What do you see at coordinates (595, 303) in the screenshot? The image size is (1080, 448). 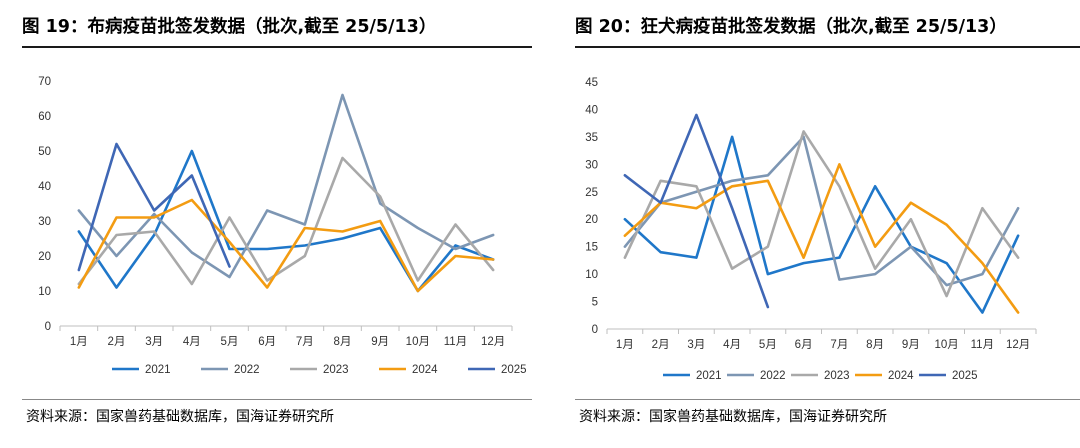 I see `y-tick-label: 5` at bounding box center [595, 303].